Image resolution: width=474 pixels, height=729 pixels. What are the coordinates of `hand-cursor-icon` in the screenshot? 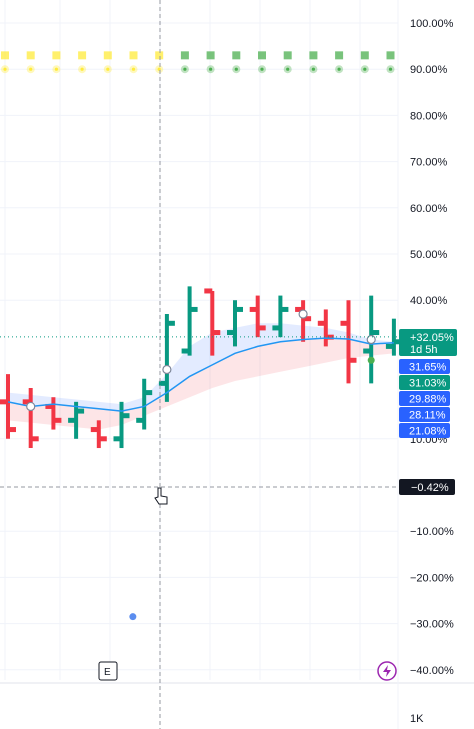 It's located at (161, 496).